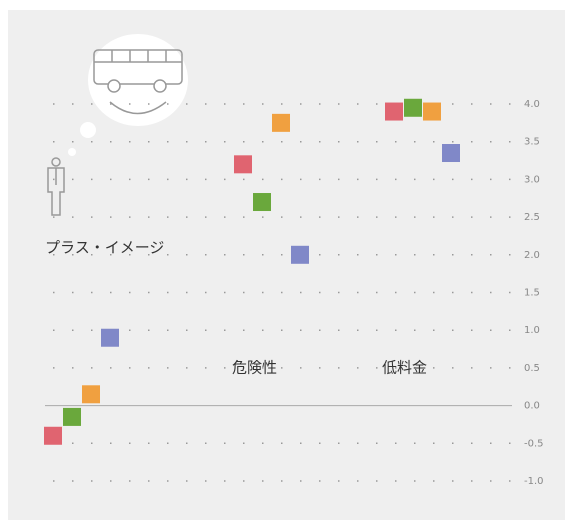 This screenshot has height=526, width=571. Describe the element at coordinates (532, 406) in the screenshot. I see `y-tick-label: 0.0` at that location.